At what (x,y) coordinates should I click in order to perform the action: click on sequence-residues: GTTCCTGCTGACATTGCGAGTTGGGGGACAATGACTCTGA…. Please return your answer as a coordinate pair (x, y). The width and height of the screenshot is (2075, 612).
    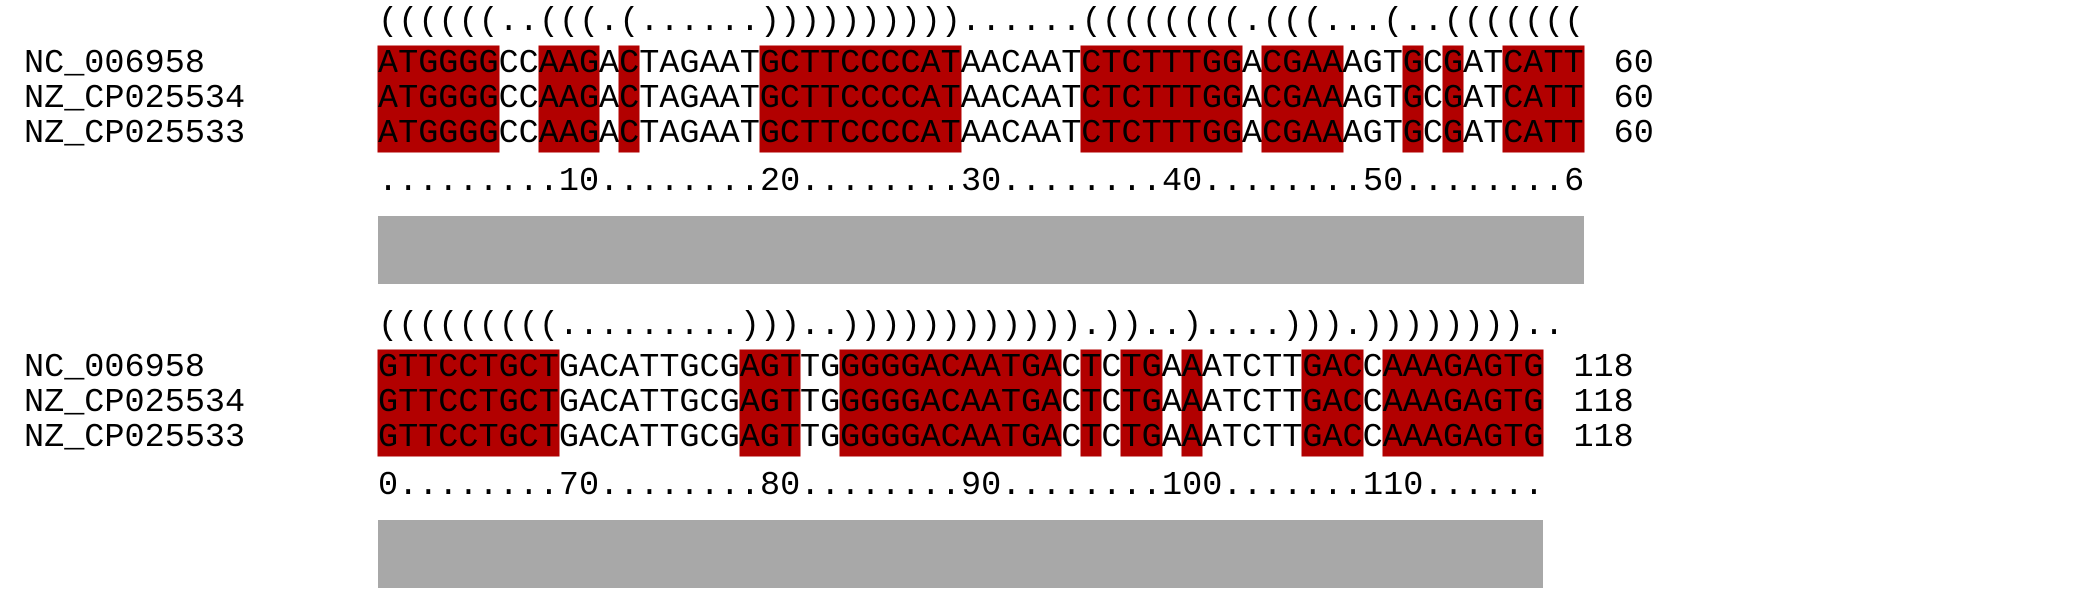
    Looking at the image, I should click on (960, 368).